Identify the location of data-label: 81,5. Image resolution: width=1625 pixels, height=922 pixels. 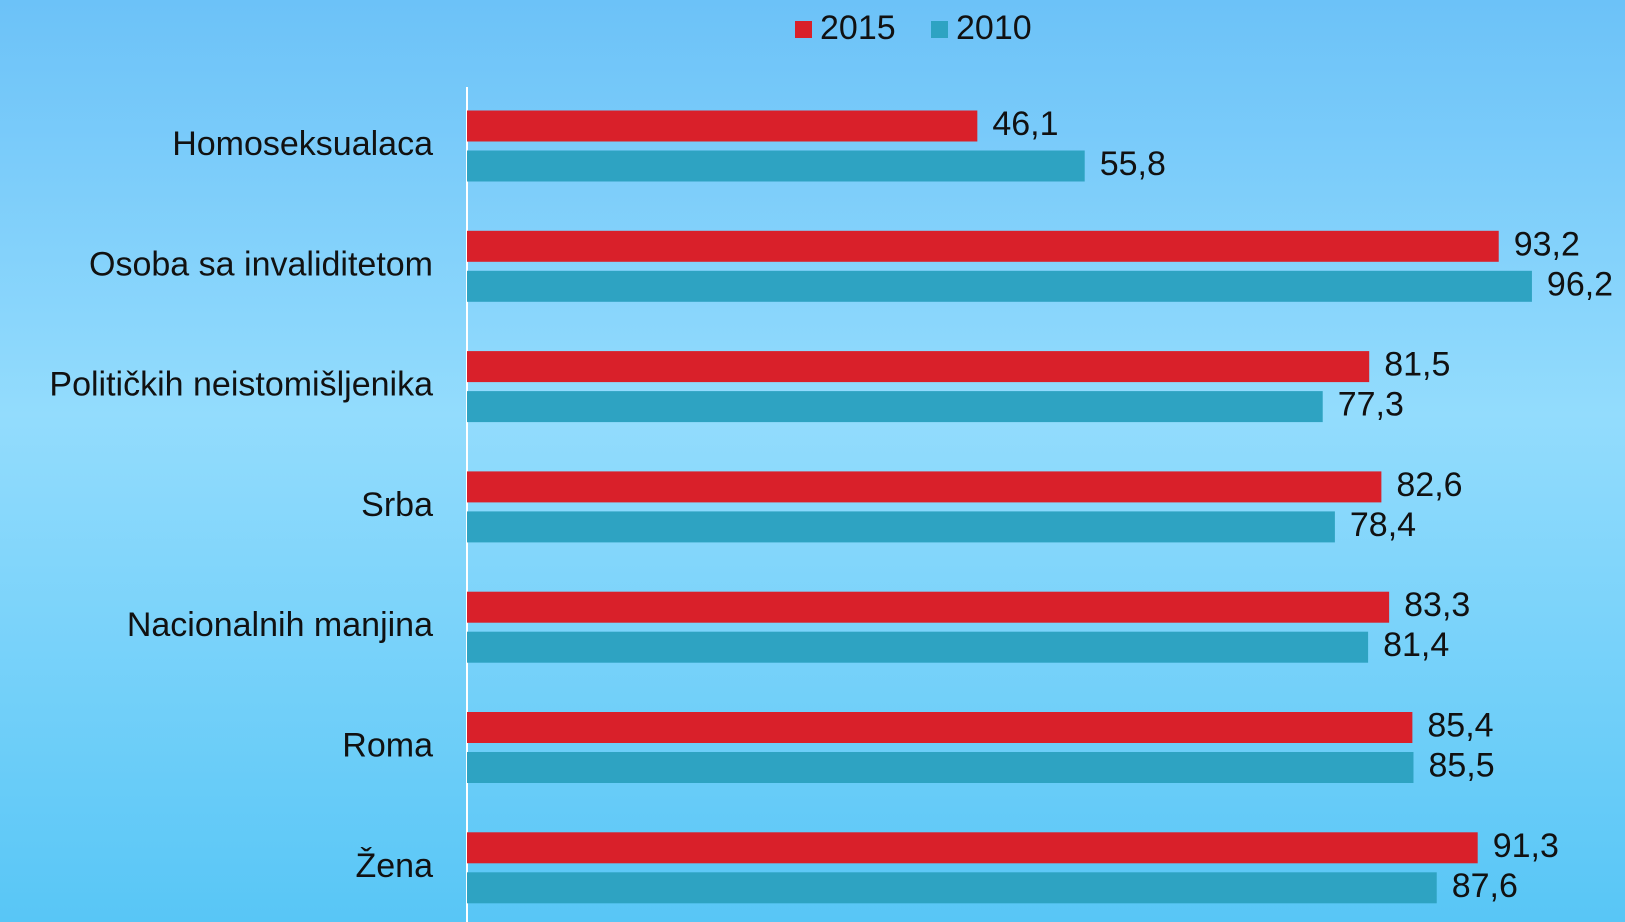
(1417, 365).